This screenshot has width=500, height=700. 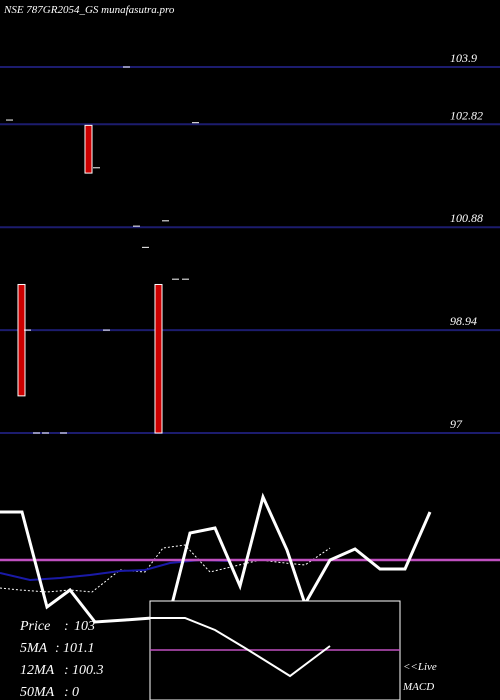 I want to click on ma12-label: 12MA, so click(x=37, y=670).